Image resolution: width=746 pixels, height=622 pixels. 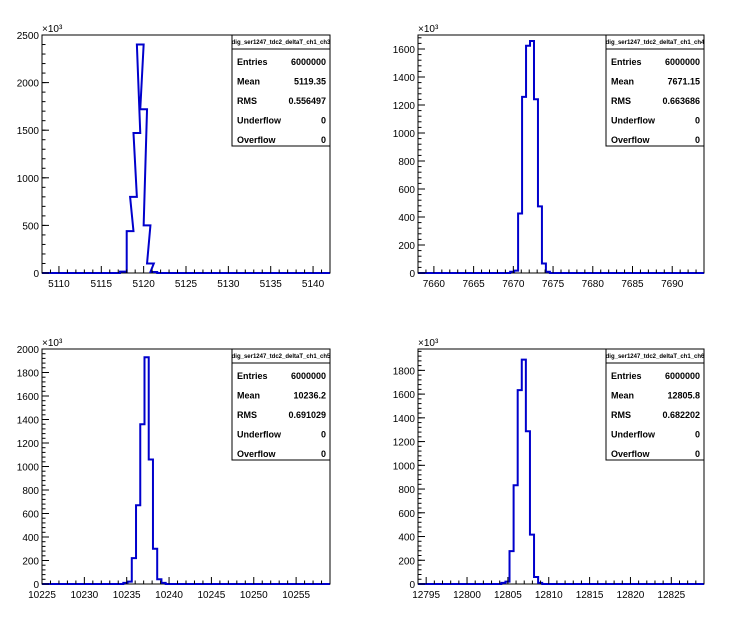 I want to click on x-tick-label: 10245, so click(x=212, y=595).